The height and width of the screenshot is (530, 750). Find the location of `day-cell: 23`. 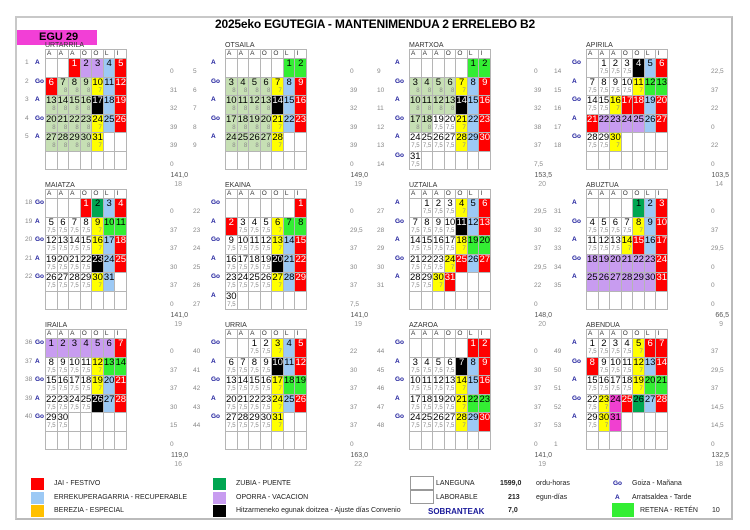

day-cell: 23 is located at coordinates (231, 277).